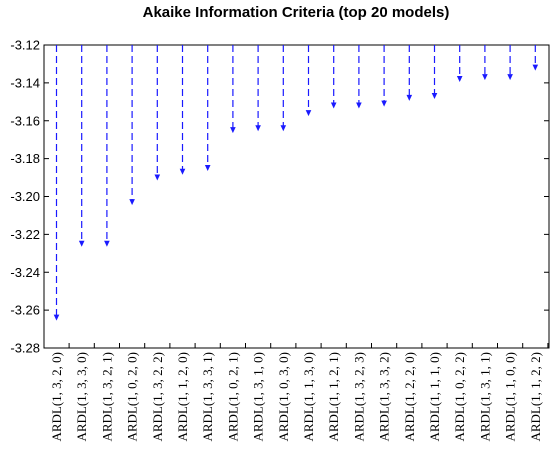 Image resolution: width=550 pixels, height=453 pixels. Describe the element at coordinates (132, 397) in the screenshot. I see `category-label: ARDL(1, 0, 2, 0)` at that location.